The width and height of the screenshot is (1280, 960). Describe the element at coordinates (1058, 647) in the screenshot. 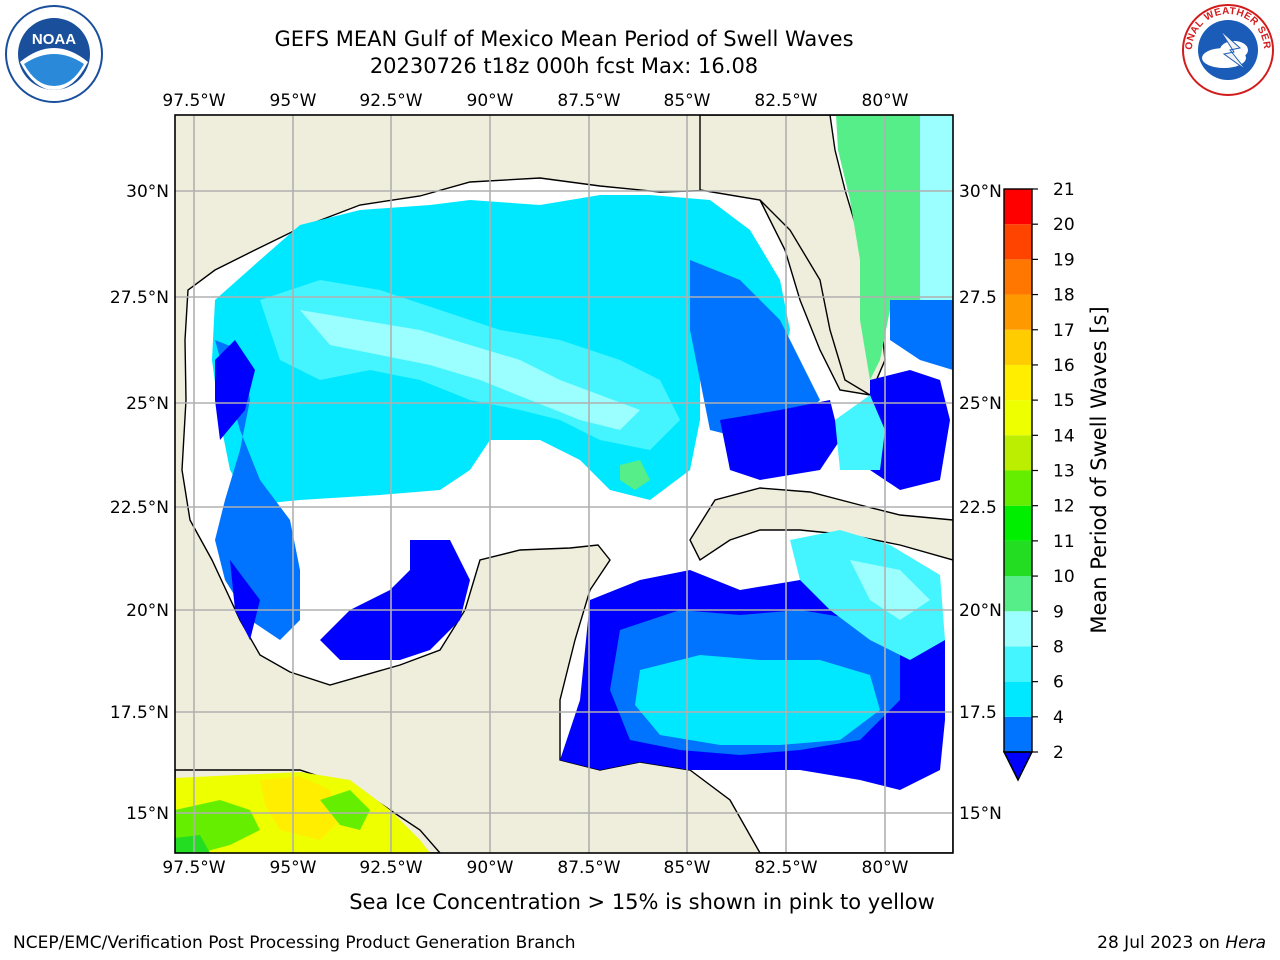

I see `colorbar-tick-label: 8` at that location.